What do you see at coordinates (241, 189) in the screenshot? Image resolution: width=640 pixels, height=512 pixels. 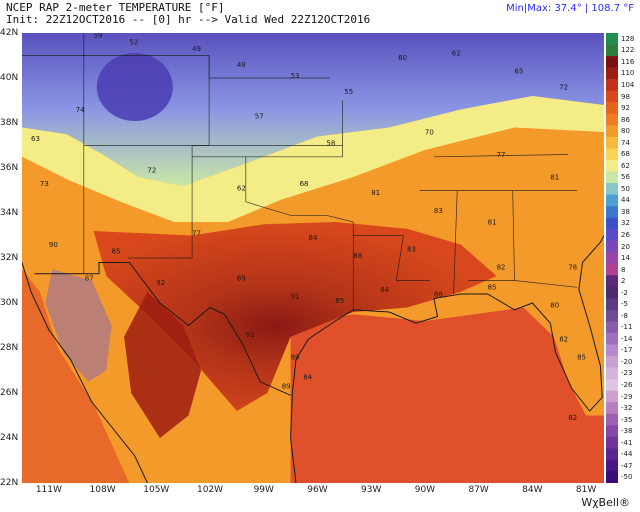 I see `station-temperature: 62` at bounding box center [241, 189].